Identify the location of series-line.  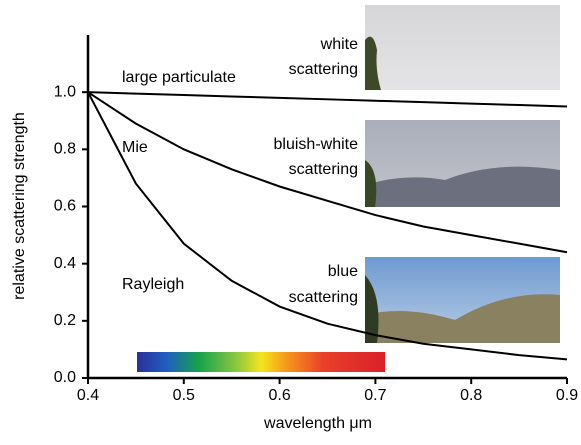
(327, 99).